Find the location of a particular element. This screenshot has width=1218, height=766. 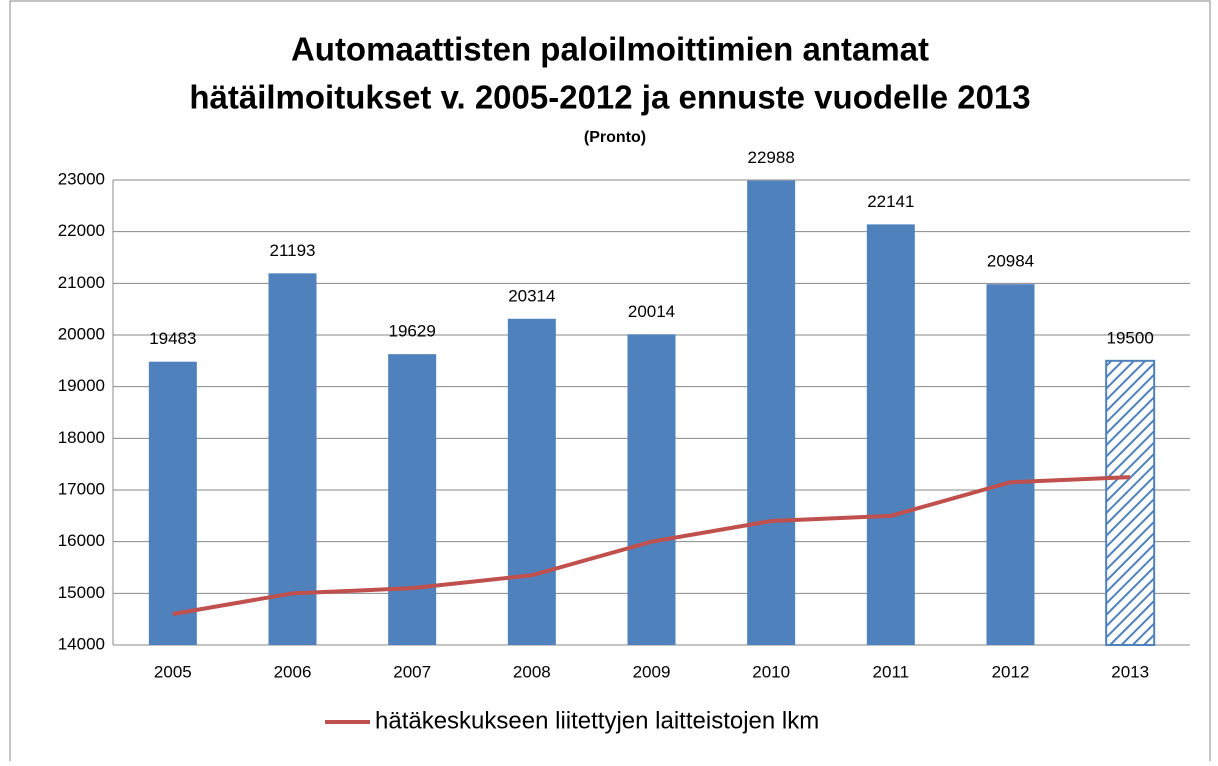

data-label: 19483 is located at coordinates (172, 338).